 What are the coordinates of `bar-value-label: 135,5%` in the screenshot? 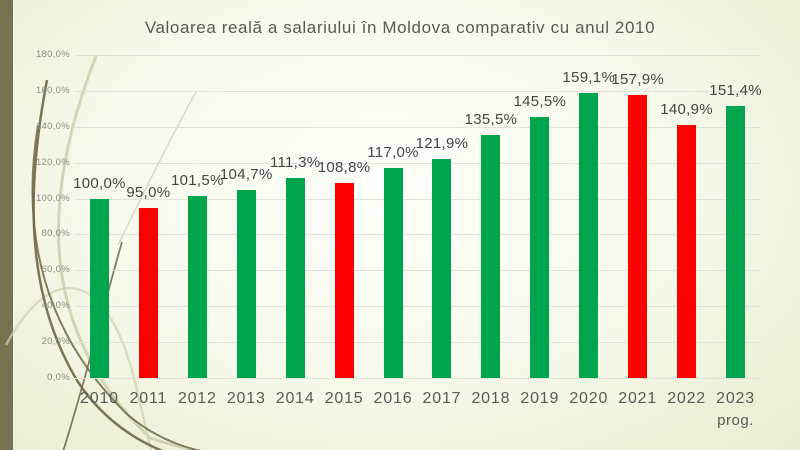 It's located at (491, 119).